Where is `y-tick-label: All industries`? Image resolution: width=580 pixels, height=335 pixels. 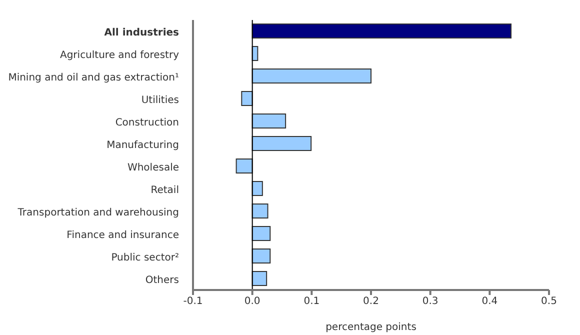
y-tick-label: All industries is located at coordinates (142, 32).